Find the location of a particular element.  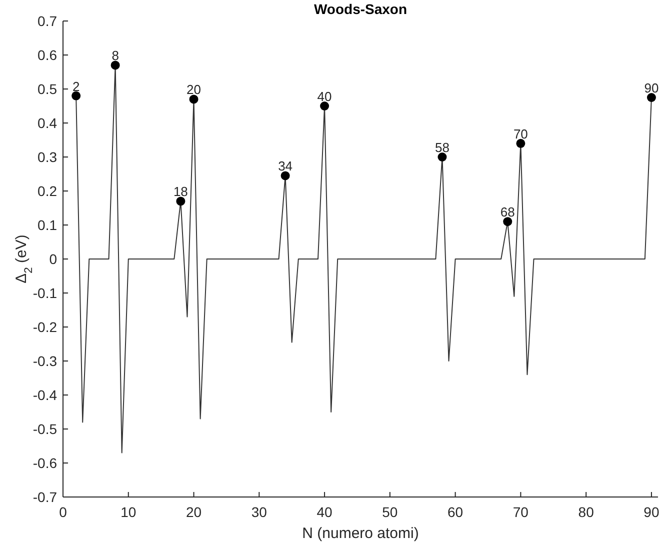

annotation: 2 is located at coordinates (76, 86).